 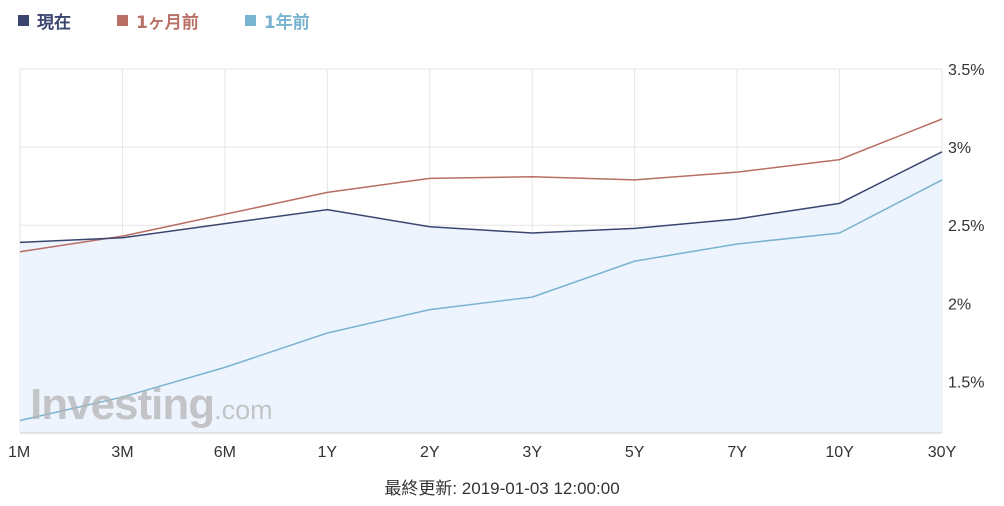 I want to click on x-tick-label: 5Y, so click(x=635, y=452).